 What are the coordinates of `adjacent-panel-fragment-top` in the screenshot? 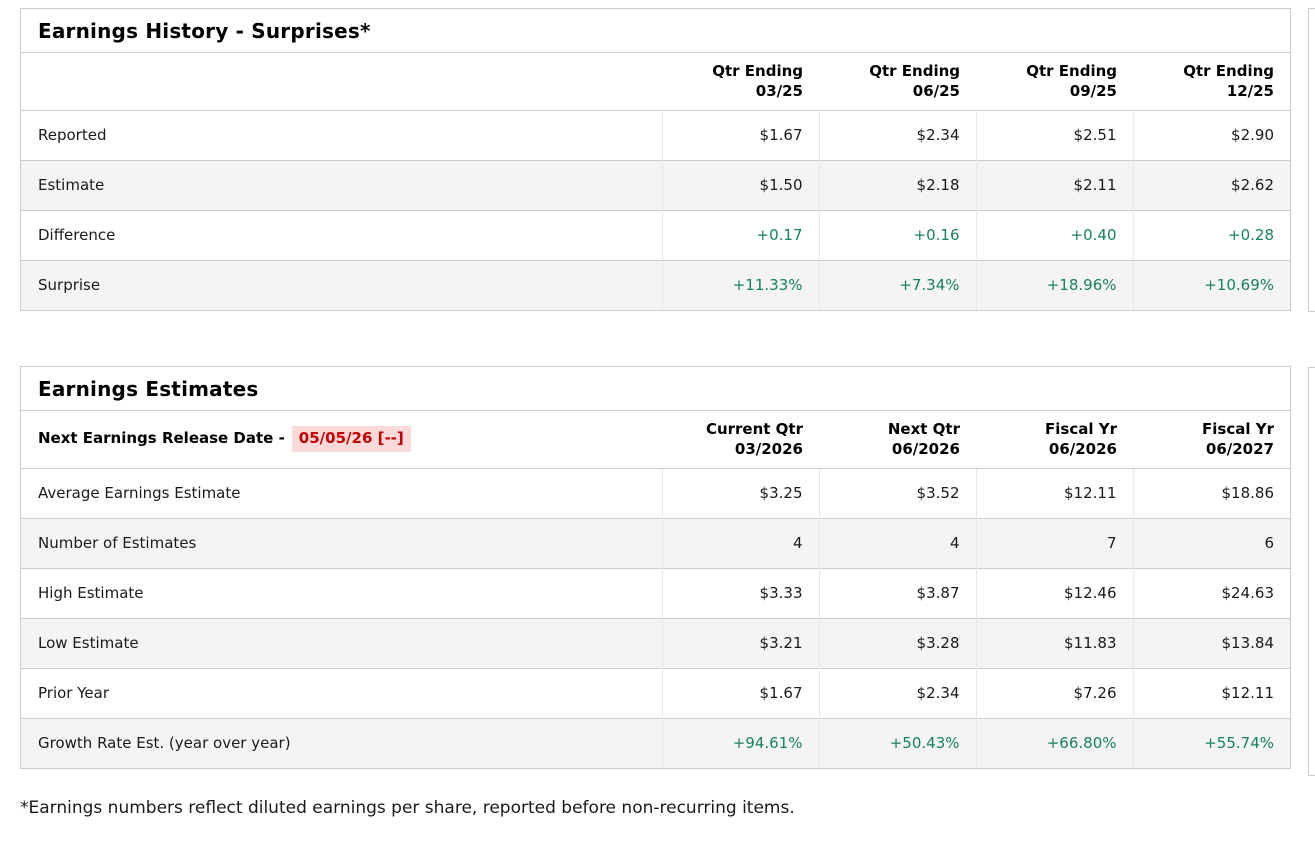 It's located at (1311, 160).